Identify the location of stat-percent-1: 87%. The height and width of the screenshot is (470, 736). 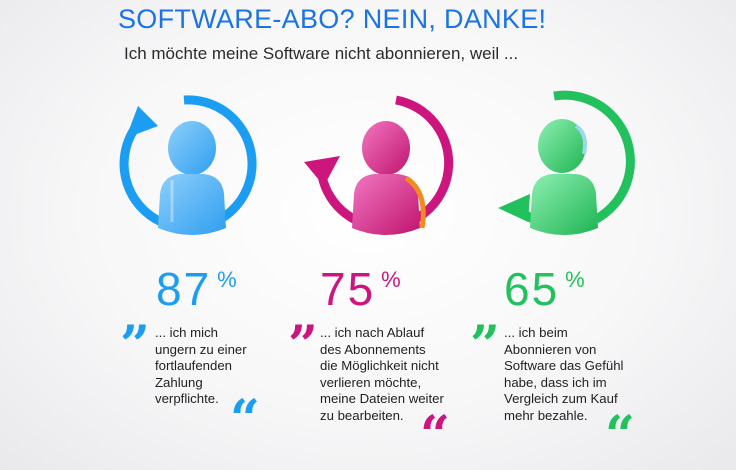
(196, 289).